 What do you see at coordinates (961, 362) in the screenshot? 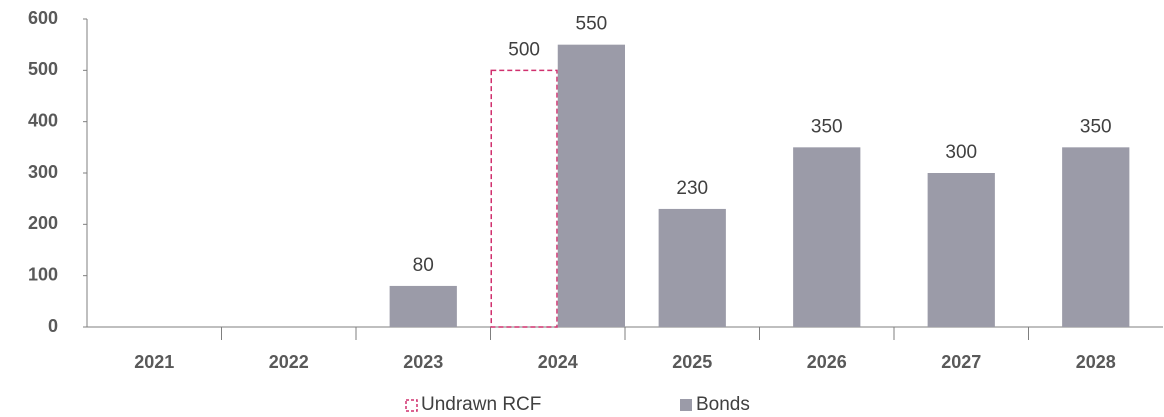
I see `x-tick-label: 2027` at bounding box center [961, 362].